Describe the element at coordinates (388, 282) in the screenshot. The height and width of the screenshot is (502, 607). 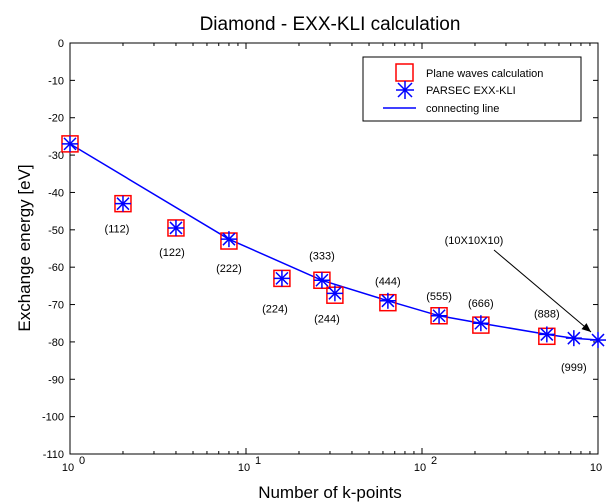
I see `annotation-label: (444)` at that location.